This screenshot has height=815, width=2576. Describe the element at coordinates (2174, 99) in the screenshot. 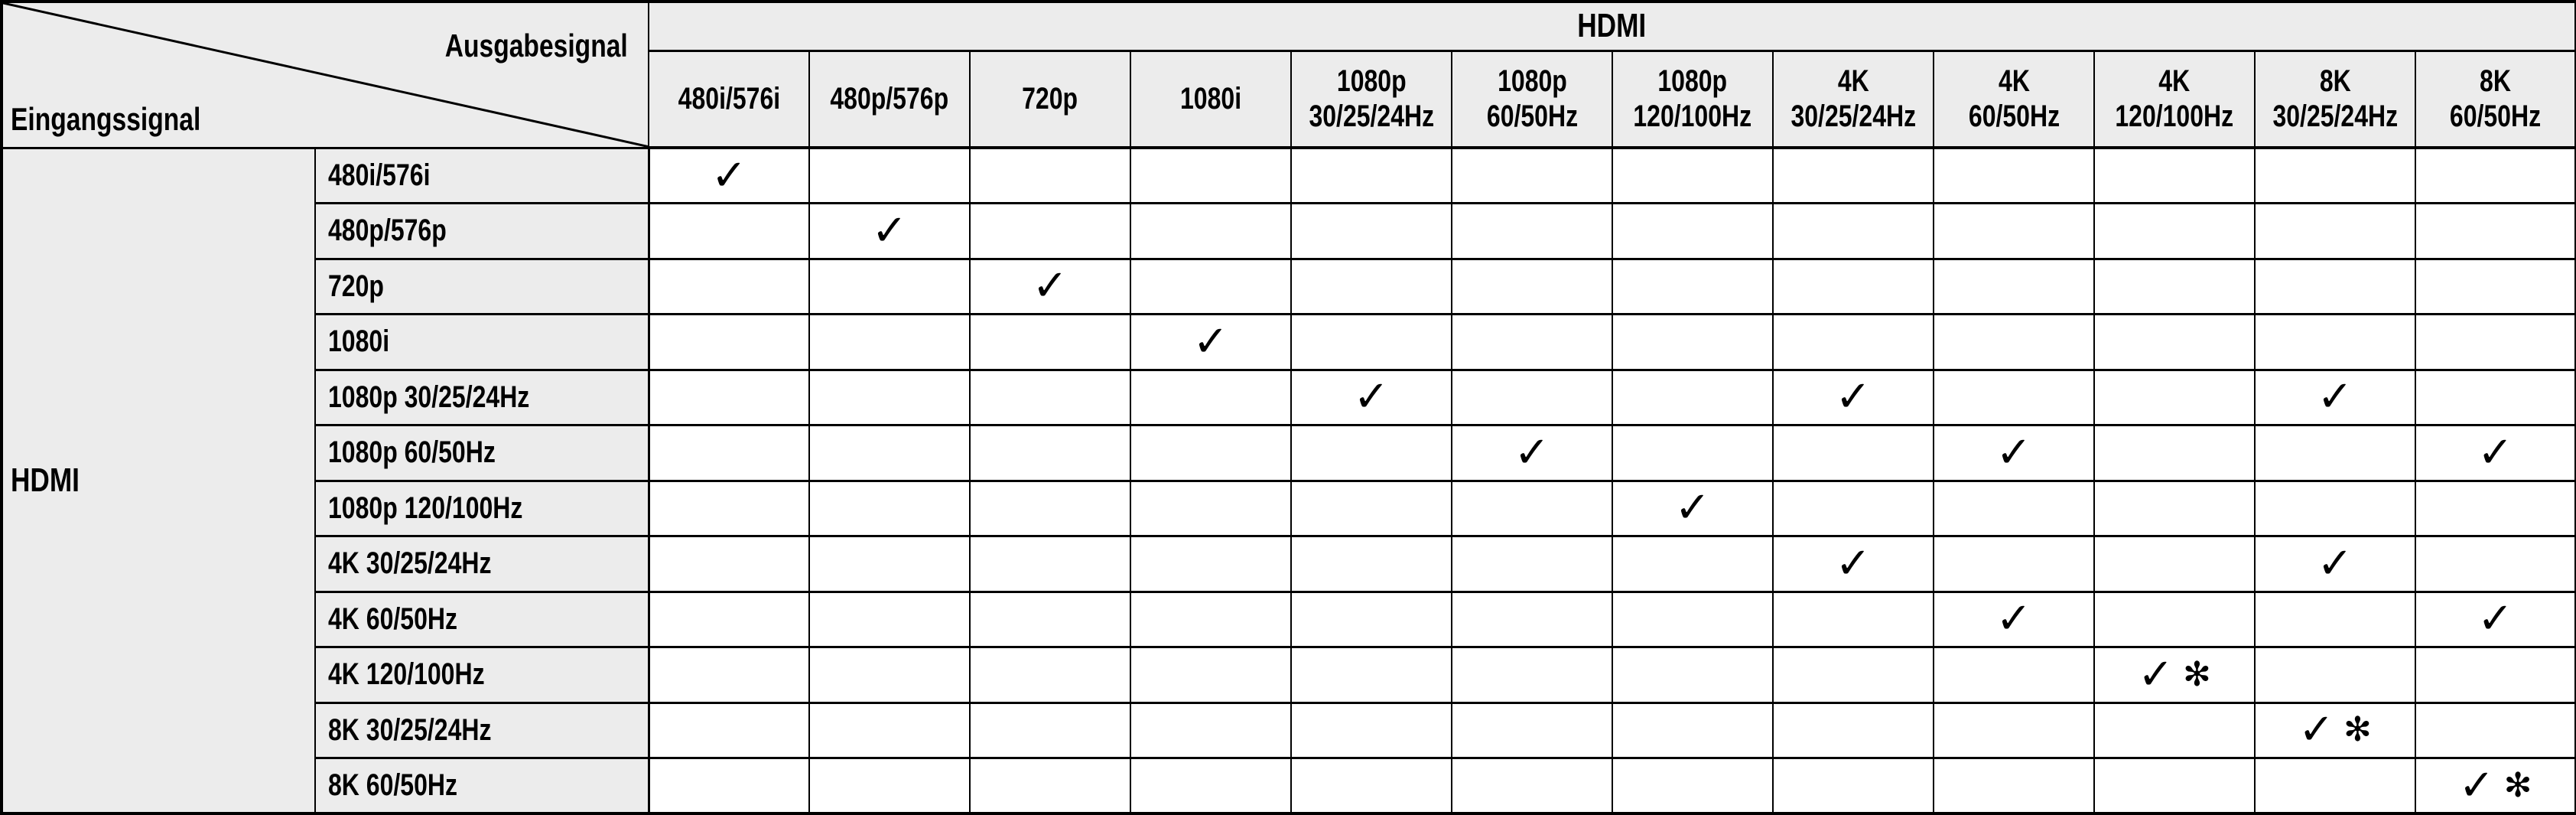

I see `column-header-label: 4K 120/100Hz` at that location.